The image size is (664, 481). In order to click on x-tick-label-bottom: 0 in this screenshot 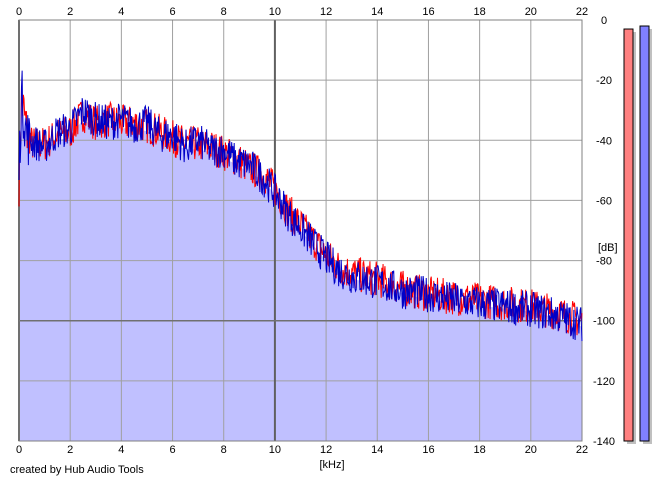, I will do `click(19, 450)`.